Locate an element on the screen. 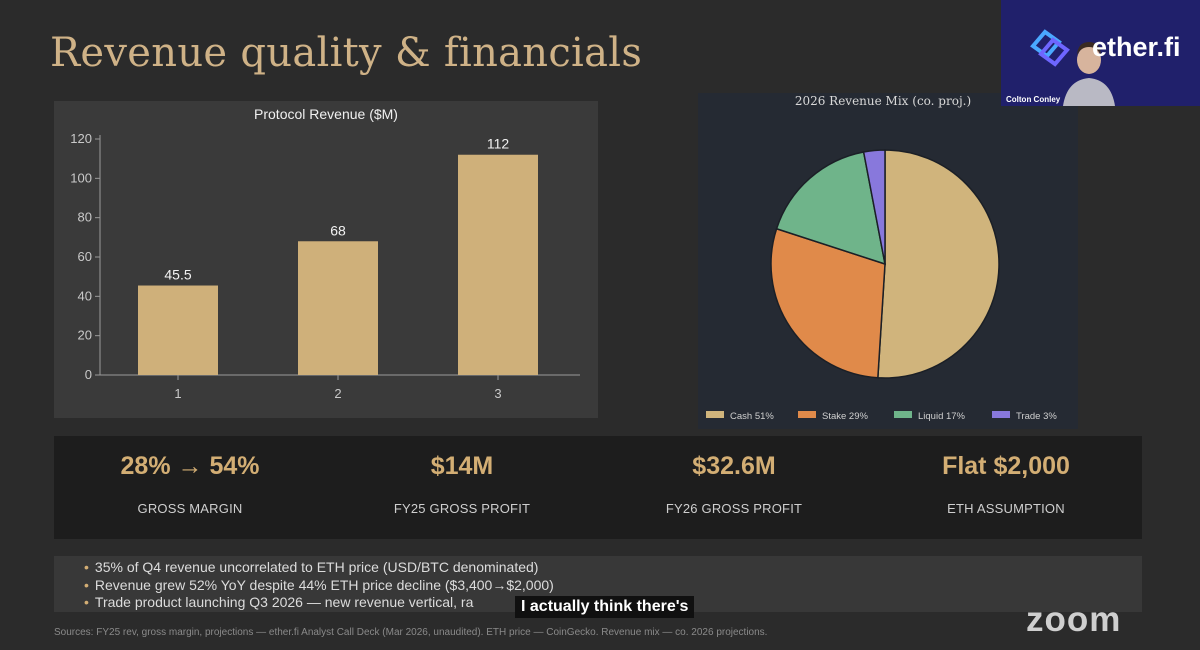 This screenshot has width=1200, height=650. video-feed is located at coordinates (1072, 67).